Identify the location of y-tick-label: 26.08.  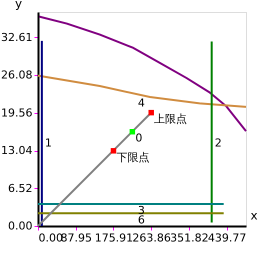
(16, 75).